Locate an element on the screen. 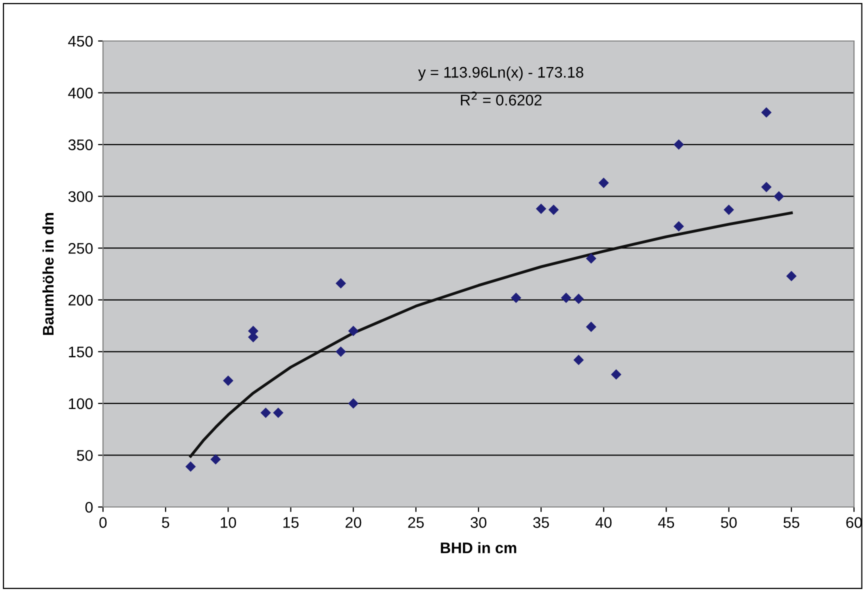 This screenshot has width=867, height=592. annotation: y = 113.96Ln(x) - 173.18 is located at coordinates (501, 73).